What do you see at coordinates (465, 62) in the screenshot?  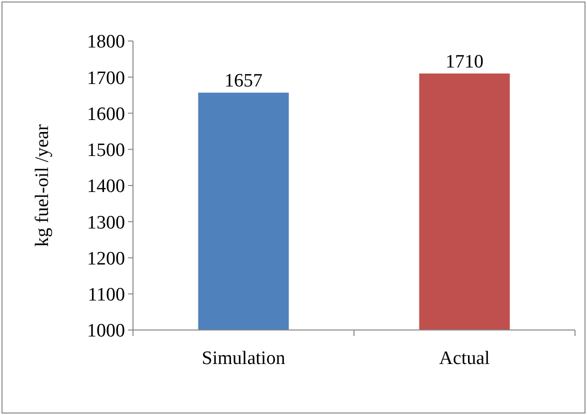 I see `data-label: 1710` at bounding box center [465, 62].